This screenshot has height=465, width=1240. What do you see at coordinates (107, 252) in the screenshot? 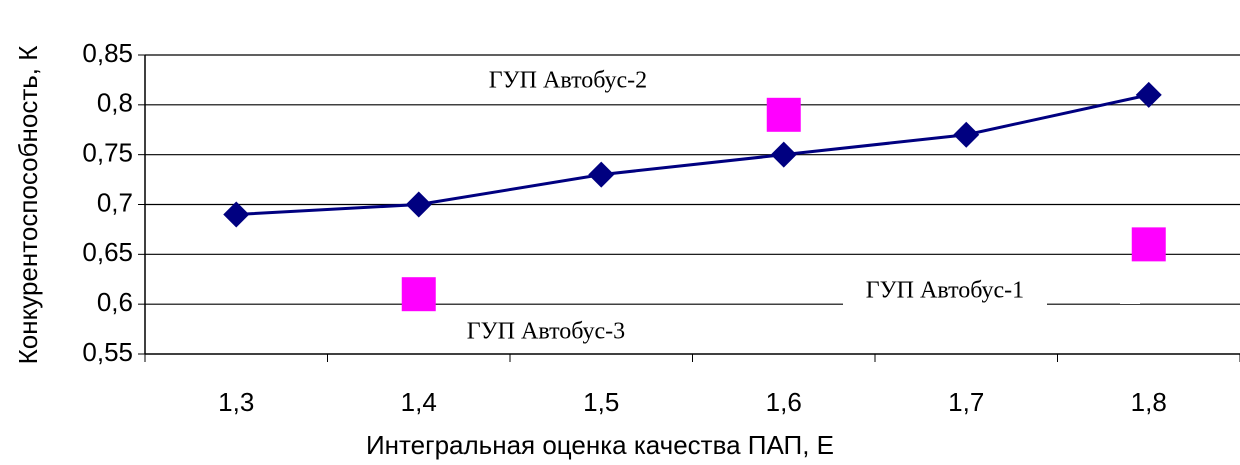
I see `y-tick-label: 0,65` at bounding box center [107, 252].